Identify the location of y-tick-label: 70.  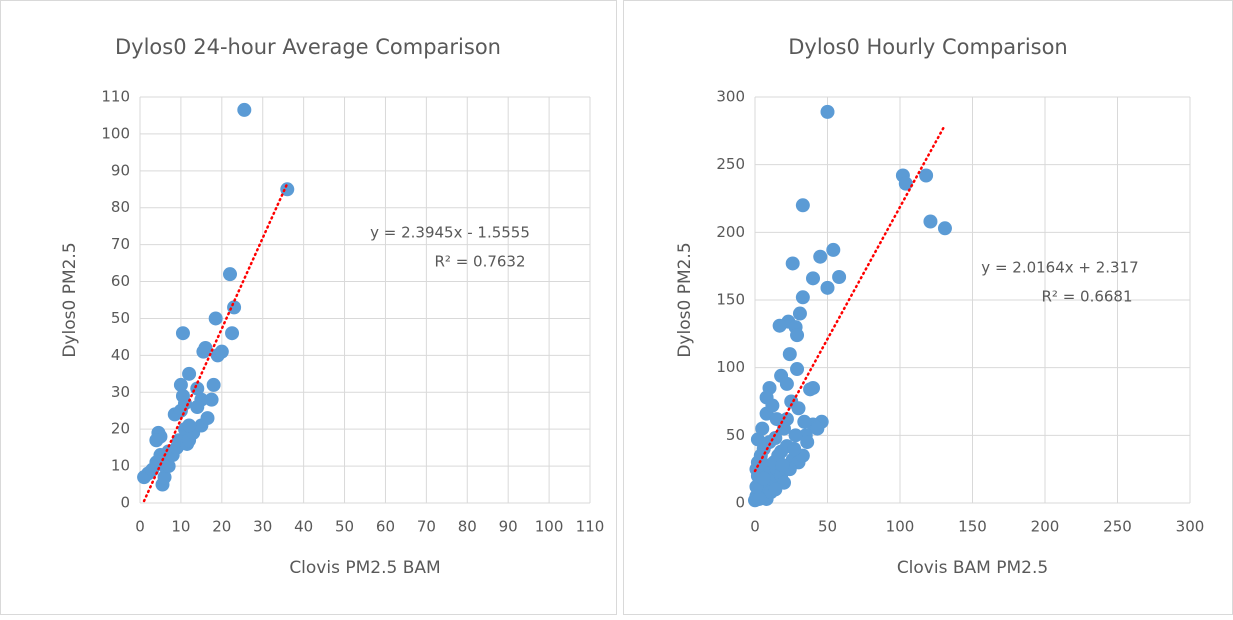
(120, 244).